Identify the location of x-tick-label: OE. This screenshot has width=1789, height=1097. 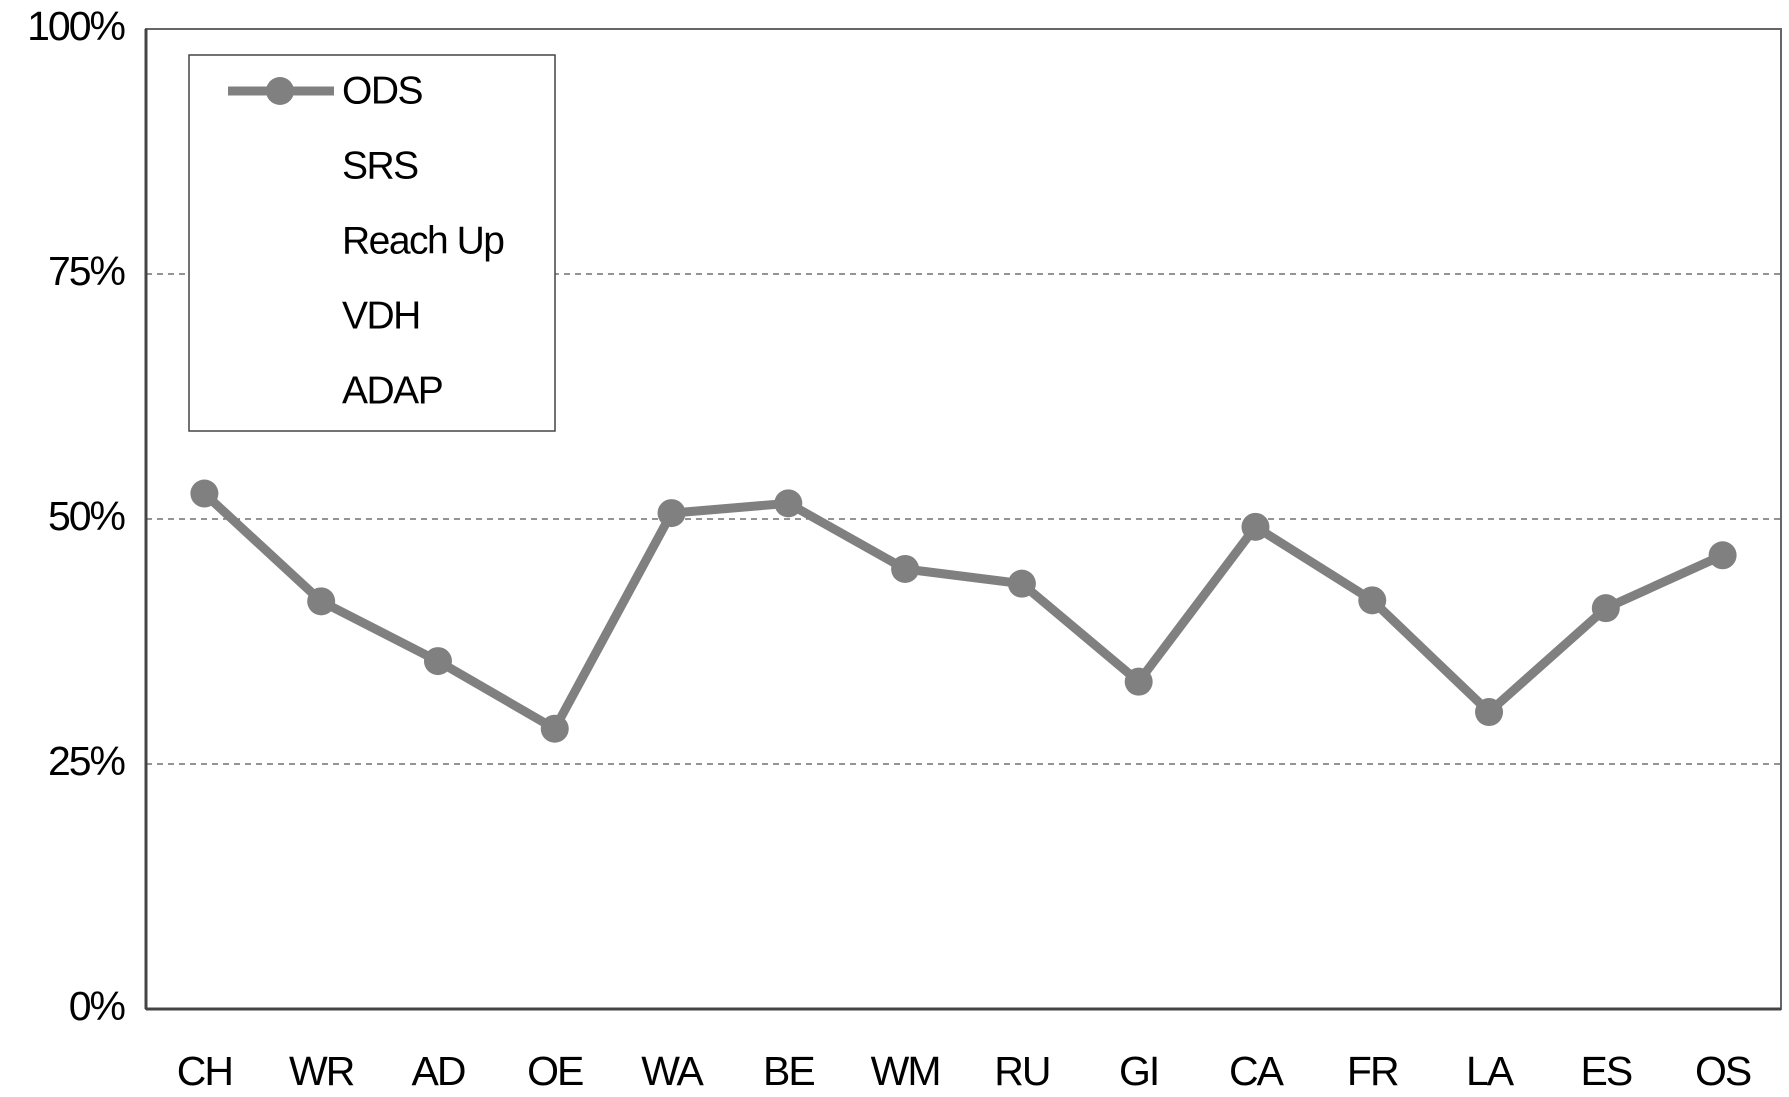
(555, 1071).